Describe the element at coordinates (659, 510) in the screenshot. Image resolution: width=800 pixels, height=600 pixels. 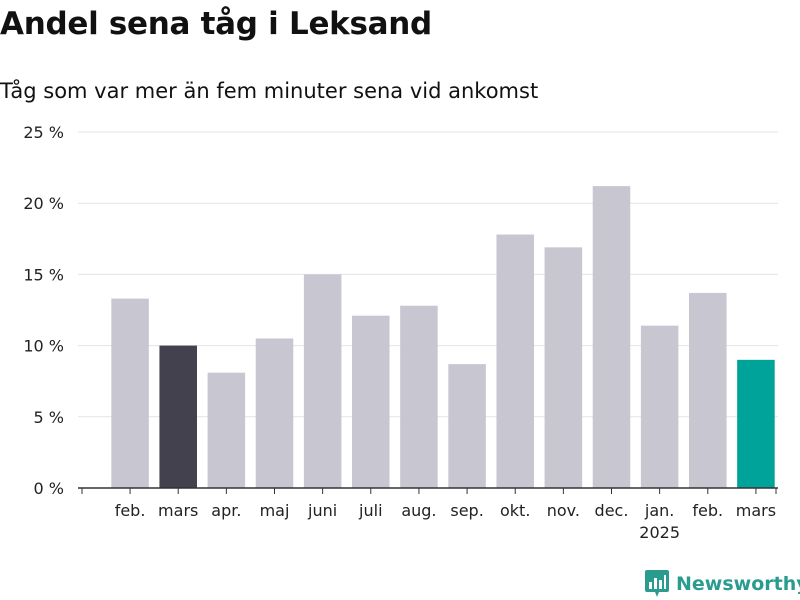
I see `x-tick-label: jan.` at that location.